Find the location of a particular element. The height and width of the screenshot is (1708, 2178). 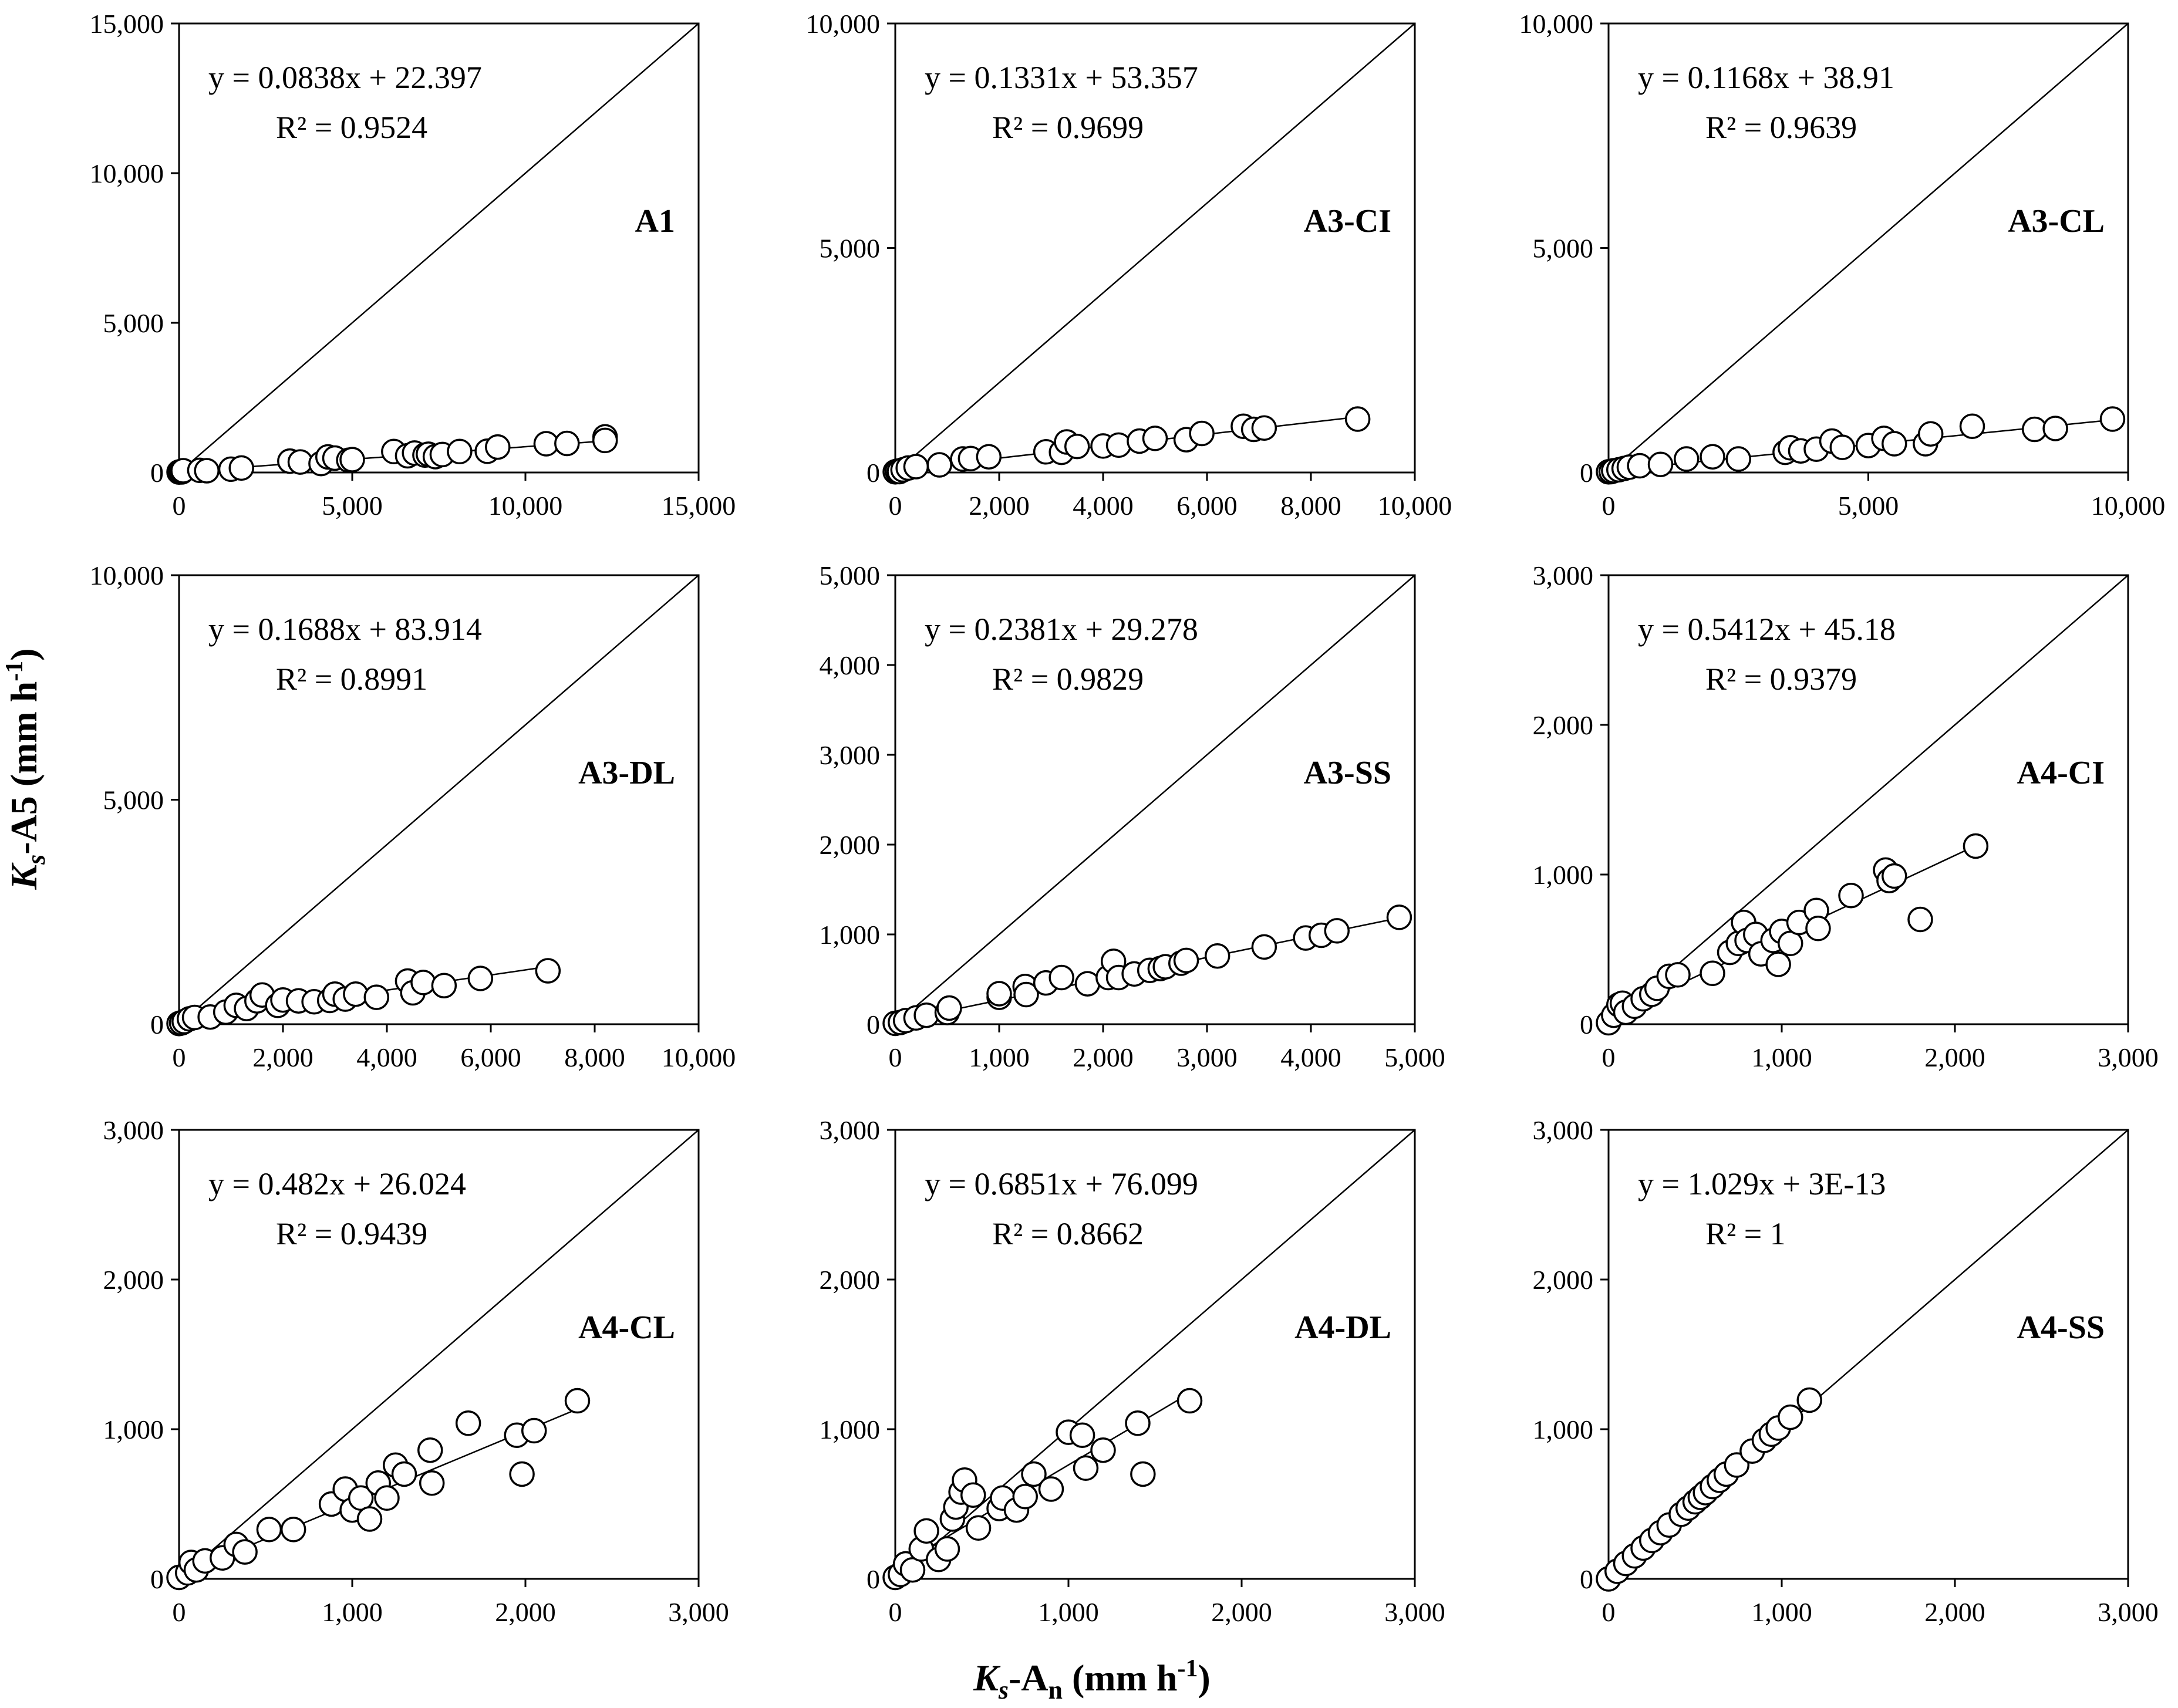

r-squared: R² = 0.9699 is located at coordinates (1068, 128).